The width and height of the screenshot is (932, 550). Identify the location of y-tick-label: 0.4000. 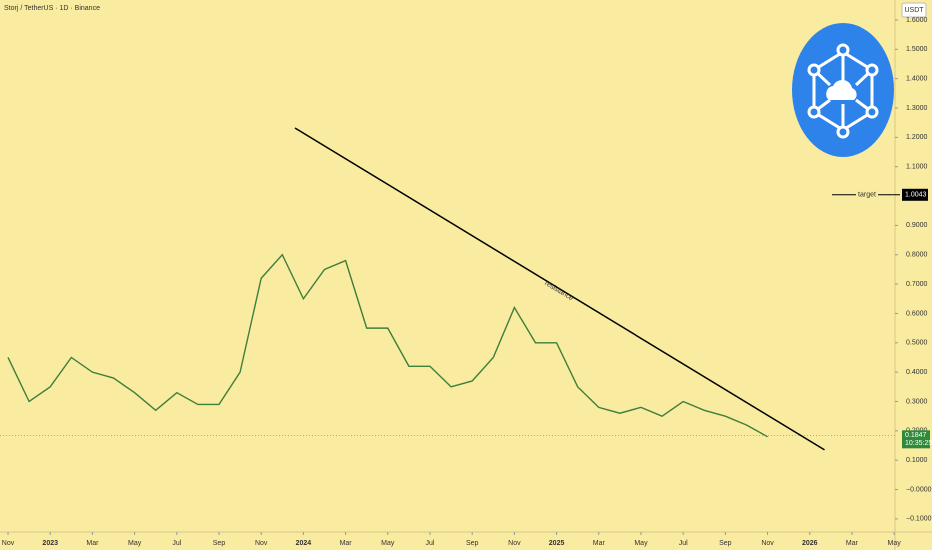
(917, 372).